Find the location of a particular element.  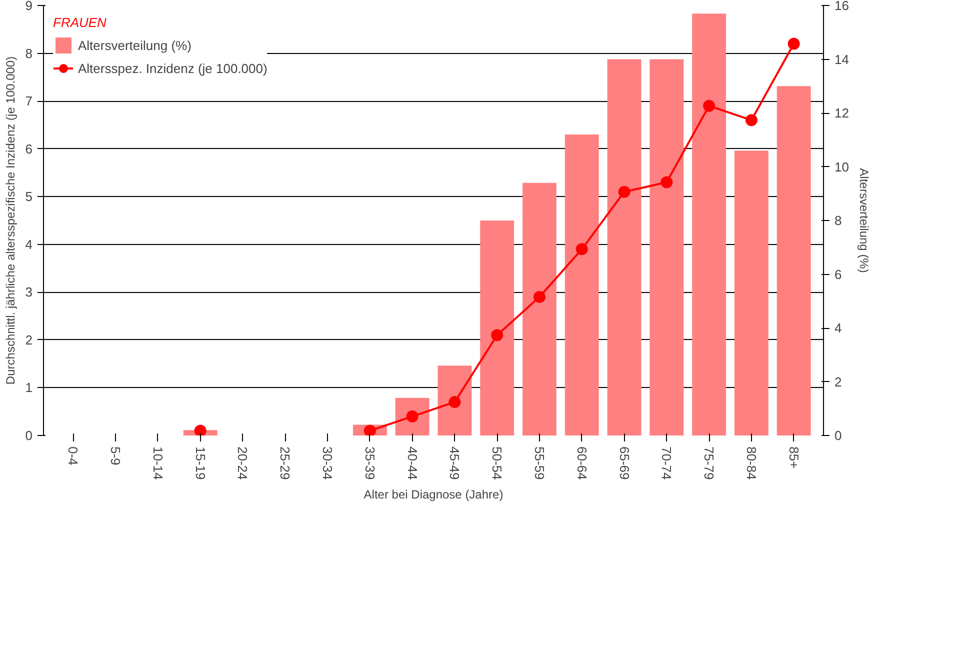

y-axis-title: Durchschnittl. jährliche altersspezifische Inzidenz (je 100.000) is located at coordinates (10, 220).